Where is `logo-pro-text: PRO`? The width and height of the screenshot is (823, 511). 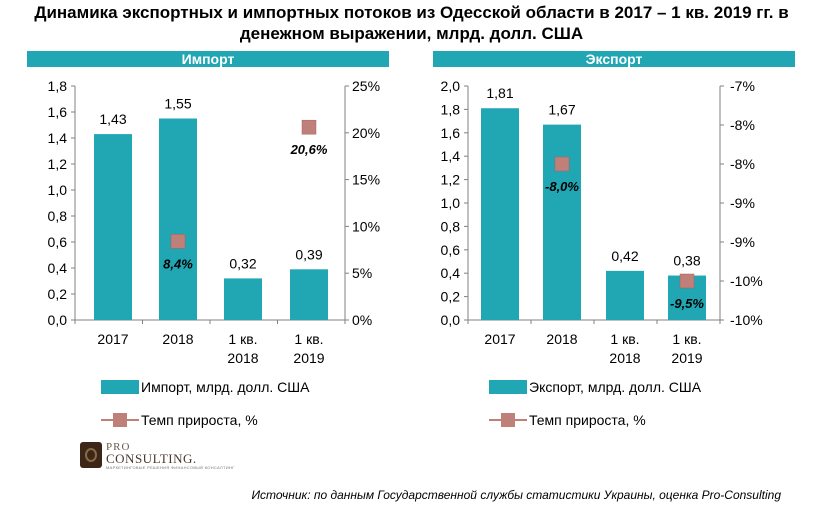
logo-pro-text: PRO is located at coordinates (118, 447).